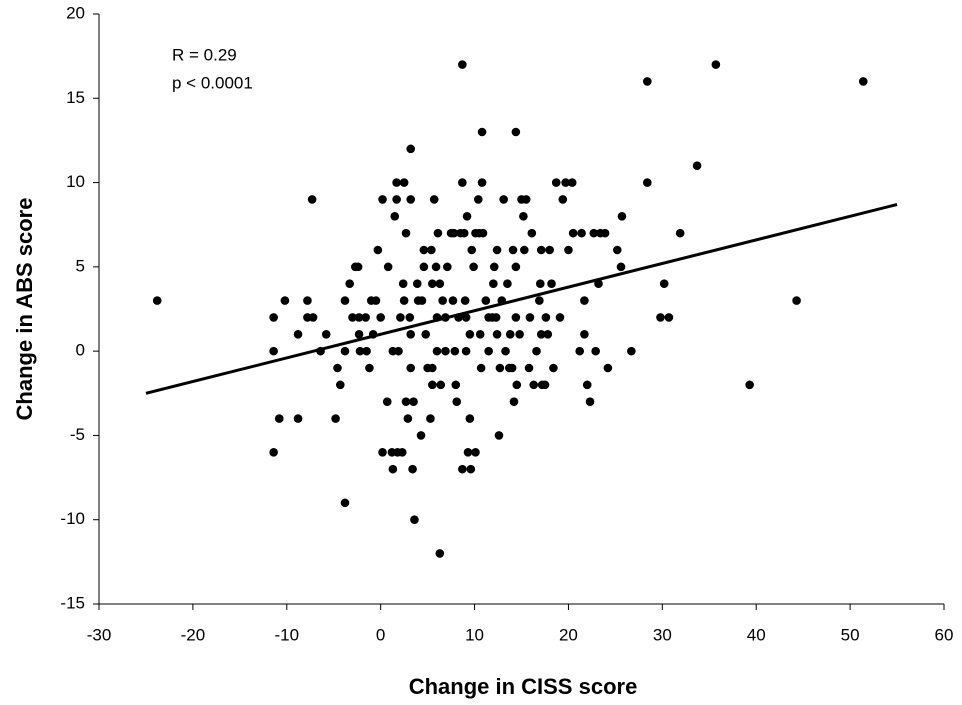  I want to click on annotation: R = 0.29, so click(204, 54).